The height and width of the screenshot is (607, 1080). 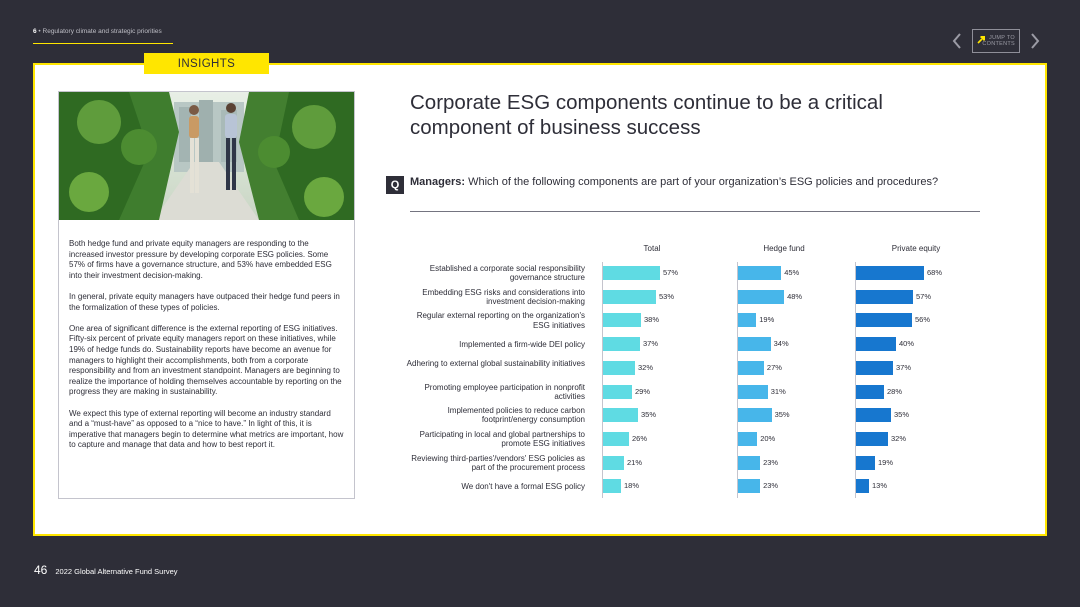 I want to click on bar-value-label: 29%, so click(x=643, y=391).